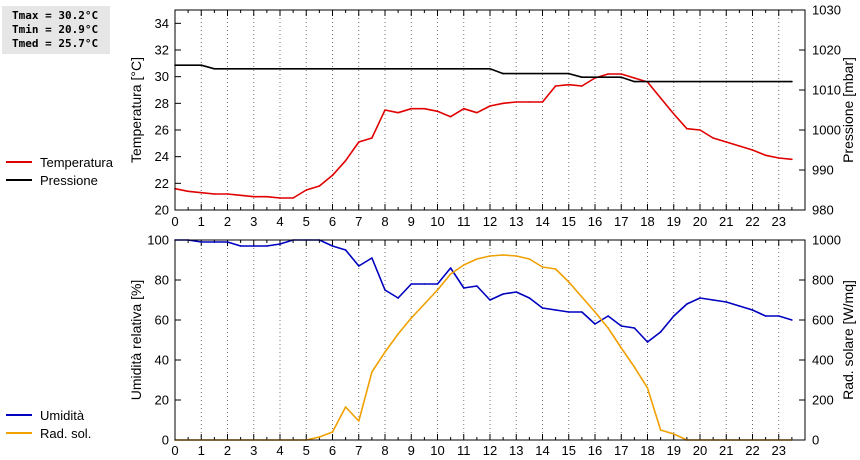 This screenshot has height=460, width=860. I want to click on bottom-x-tick-label: 0, so click(174, 450).